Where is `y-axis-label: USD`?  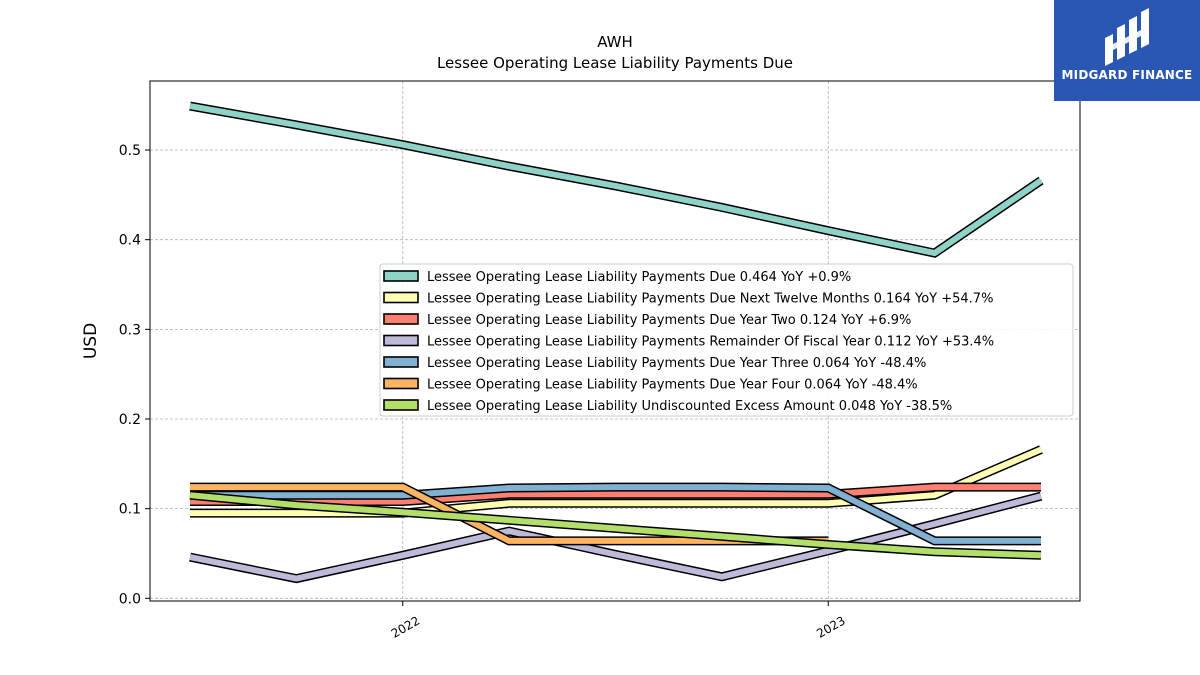
y-axis-label: USD is located at coordinates (91, 341).